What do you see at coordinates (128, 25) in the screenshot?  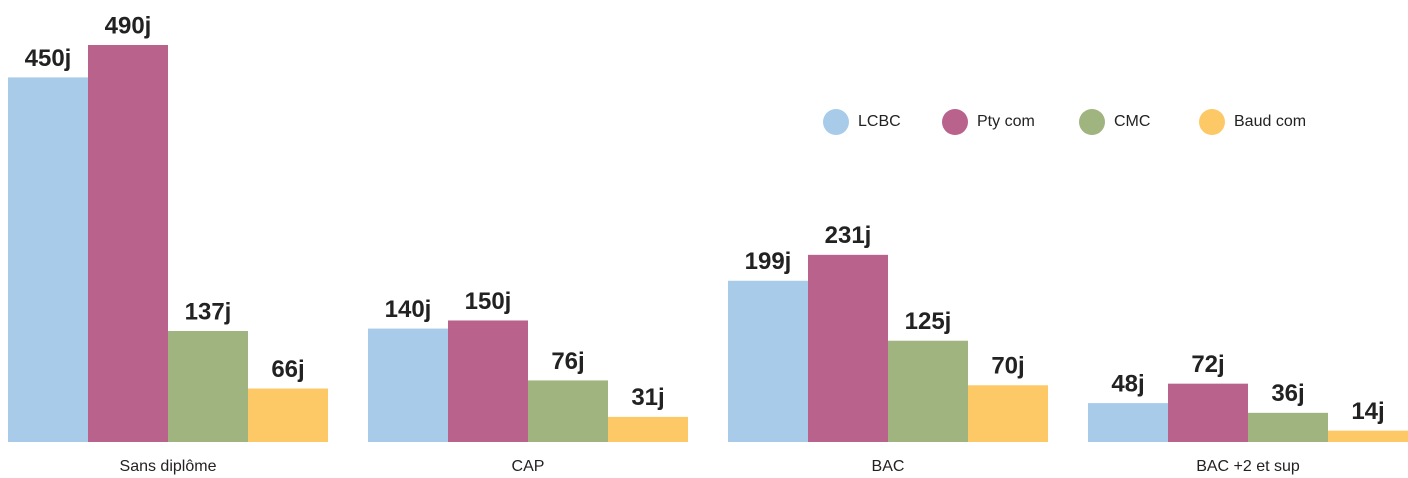 I see `value-label: 490j` at bounding box center [128, 25].